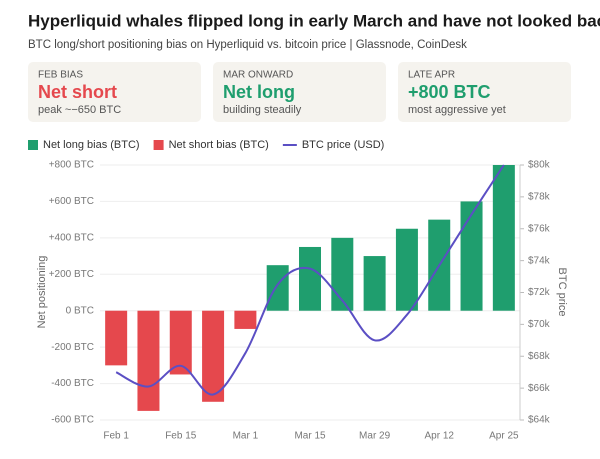 The image size is (600, 459). What do you see at coordinates (262, 110) in the screenshot?
I see `card-note: building steadily` at bounding box center [262, 110].